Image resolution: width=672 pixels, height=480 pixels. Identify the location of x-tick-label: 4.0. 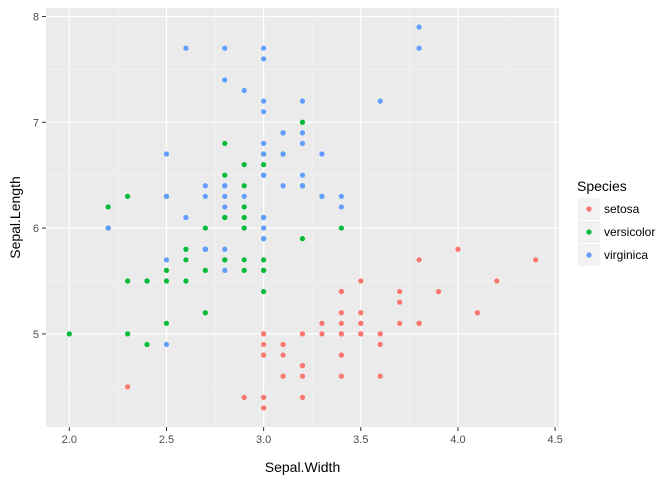
(457, 440).